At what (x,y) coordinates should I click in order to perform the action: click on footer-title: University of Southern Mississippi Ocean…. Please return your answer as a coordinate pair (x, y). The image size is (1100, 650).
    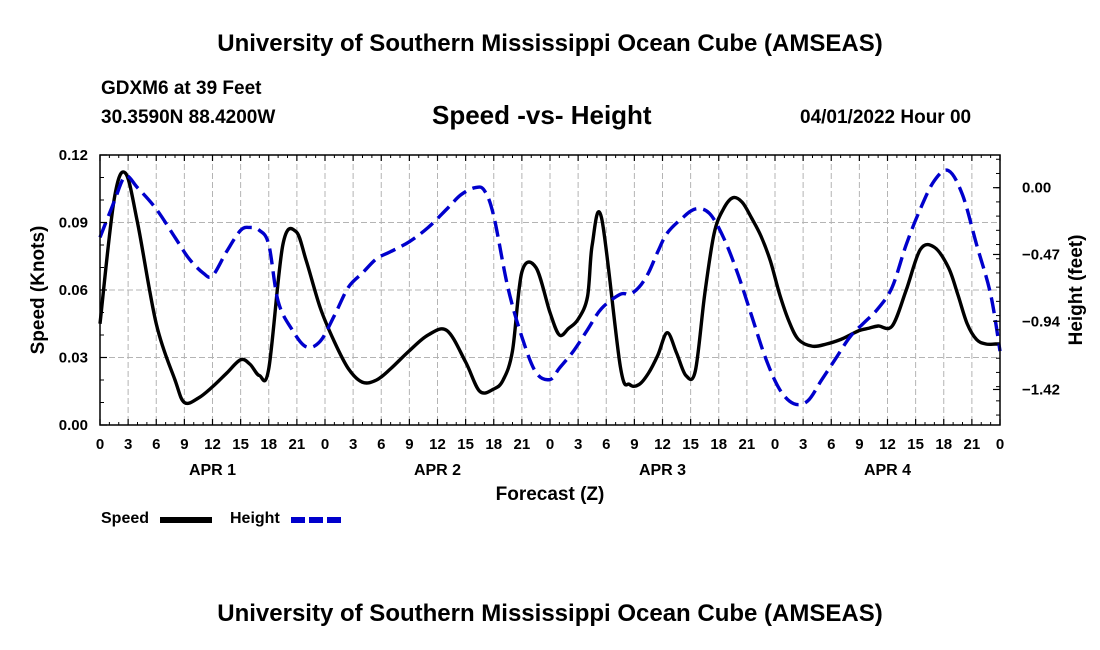
    Looking at the image, I should click on (550, 613).